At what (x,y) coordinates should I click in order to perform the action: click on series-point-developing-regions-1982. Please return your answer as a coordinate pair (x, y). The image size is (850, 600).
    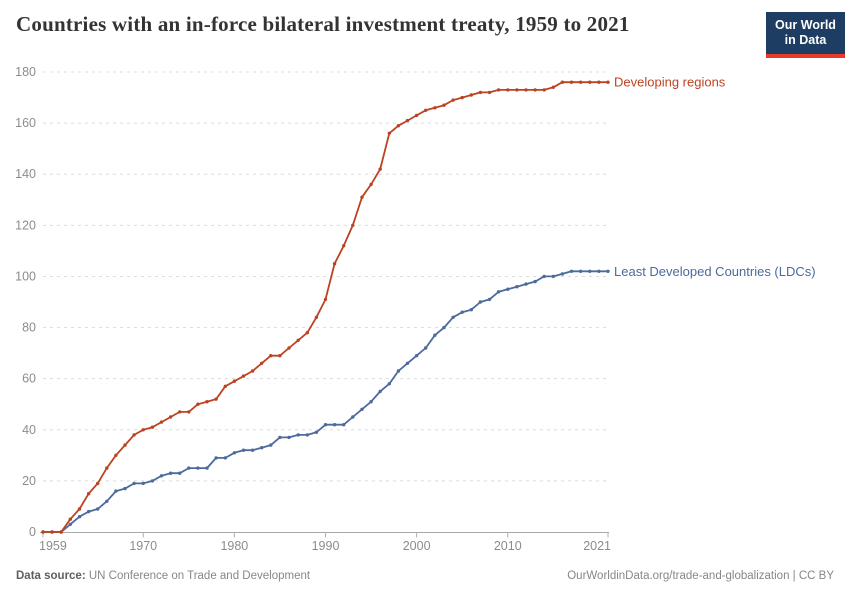
    Looking at the image, I should click on (252, 371).